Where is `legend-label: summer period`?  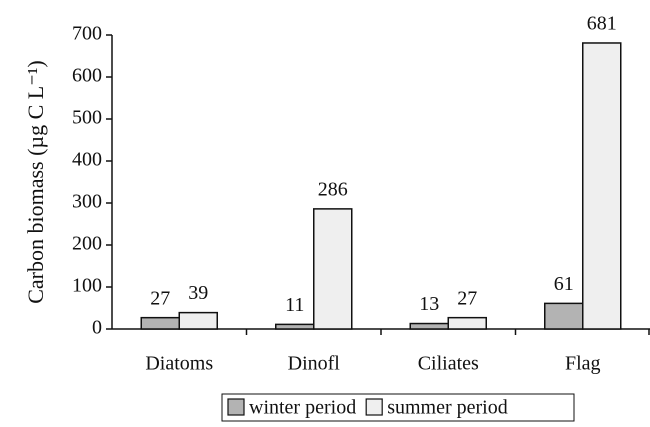
legend-label: summer period is located at coordinates (447, 408).